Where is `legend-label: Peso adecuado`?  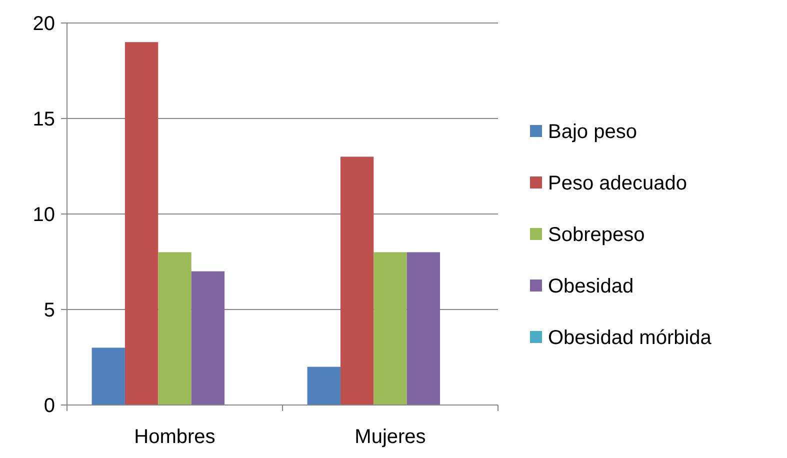
legend-label: Peso adecuado is located at coordinates (618, 183).